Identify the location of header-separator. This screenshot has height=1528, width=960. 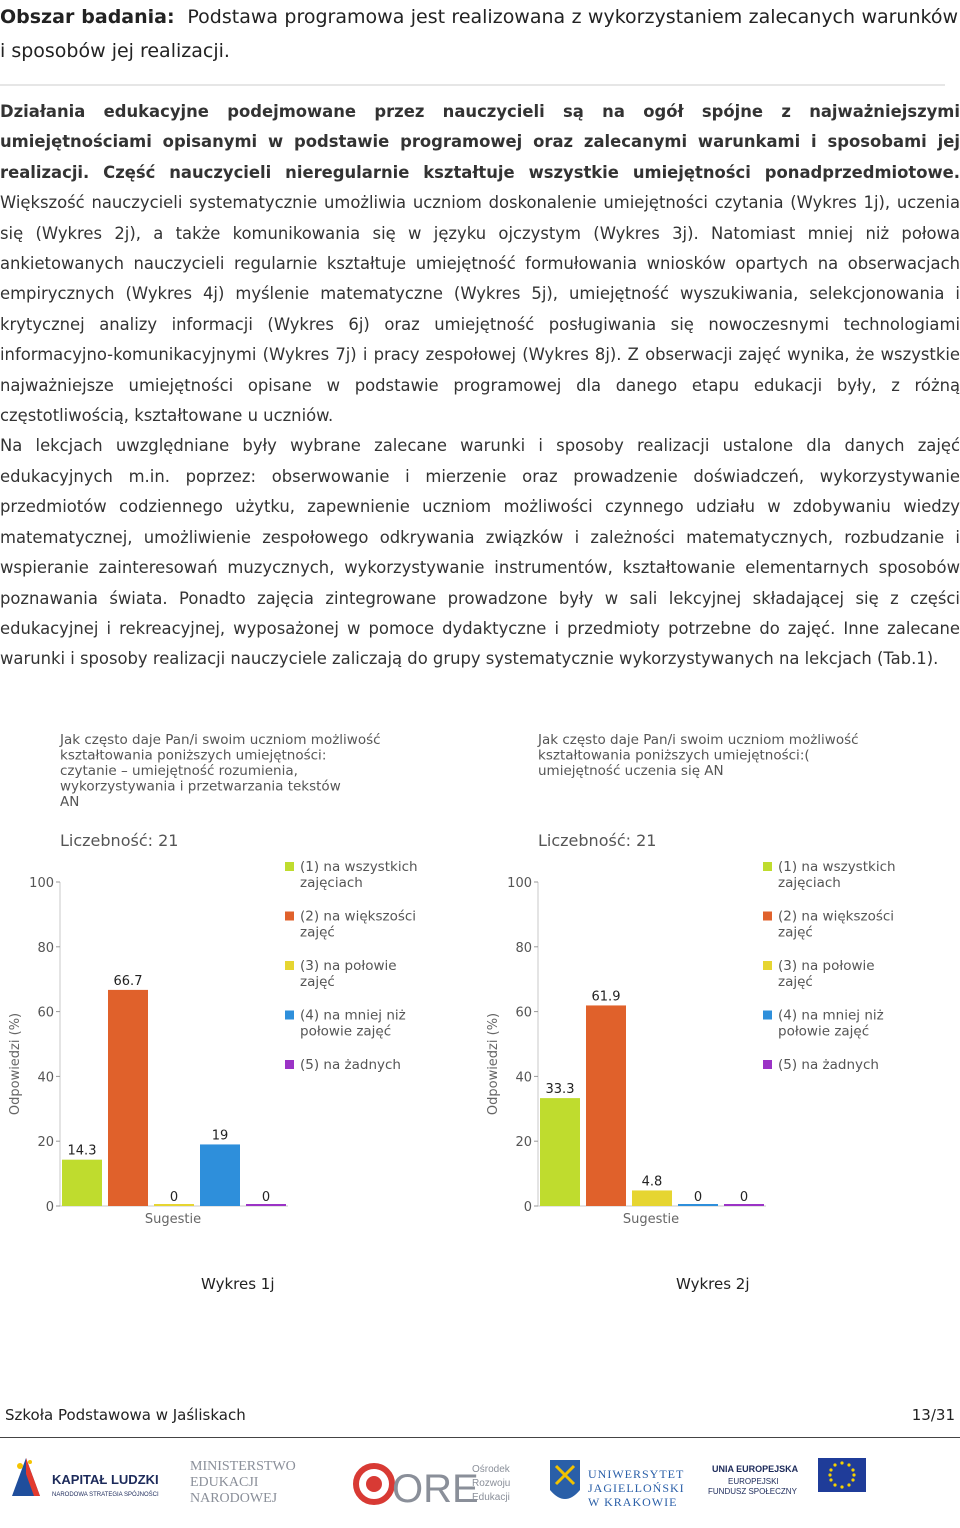
(472, 85).